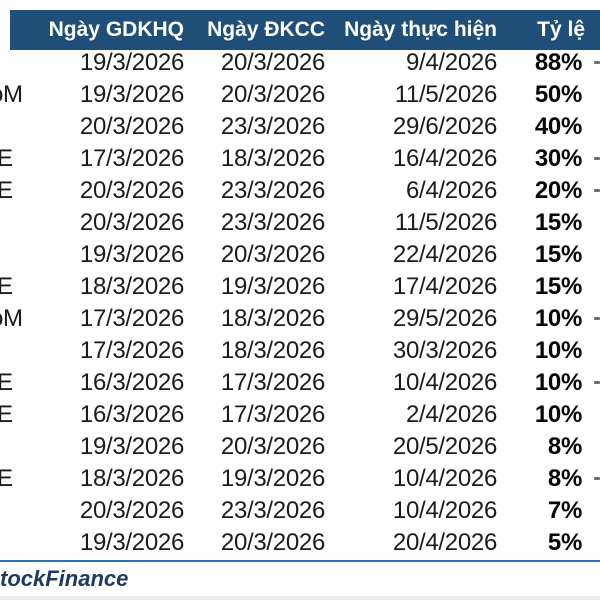  What do you see at coordinates (558, 62) in the screenshot?
I see `cell-ty-le: 88%` at bounding box center [558, 62].